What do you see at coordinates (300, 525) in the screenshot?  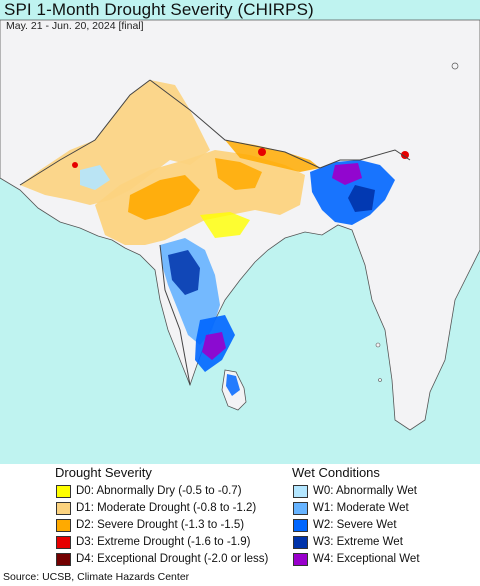 I see `swatch-w2` at bounding box center [300, 525].